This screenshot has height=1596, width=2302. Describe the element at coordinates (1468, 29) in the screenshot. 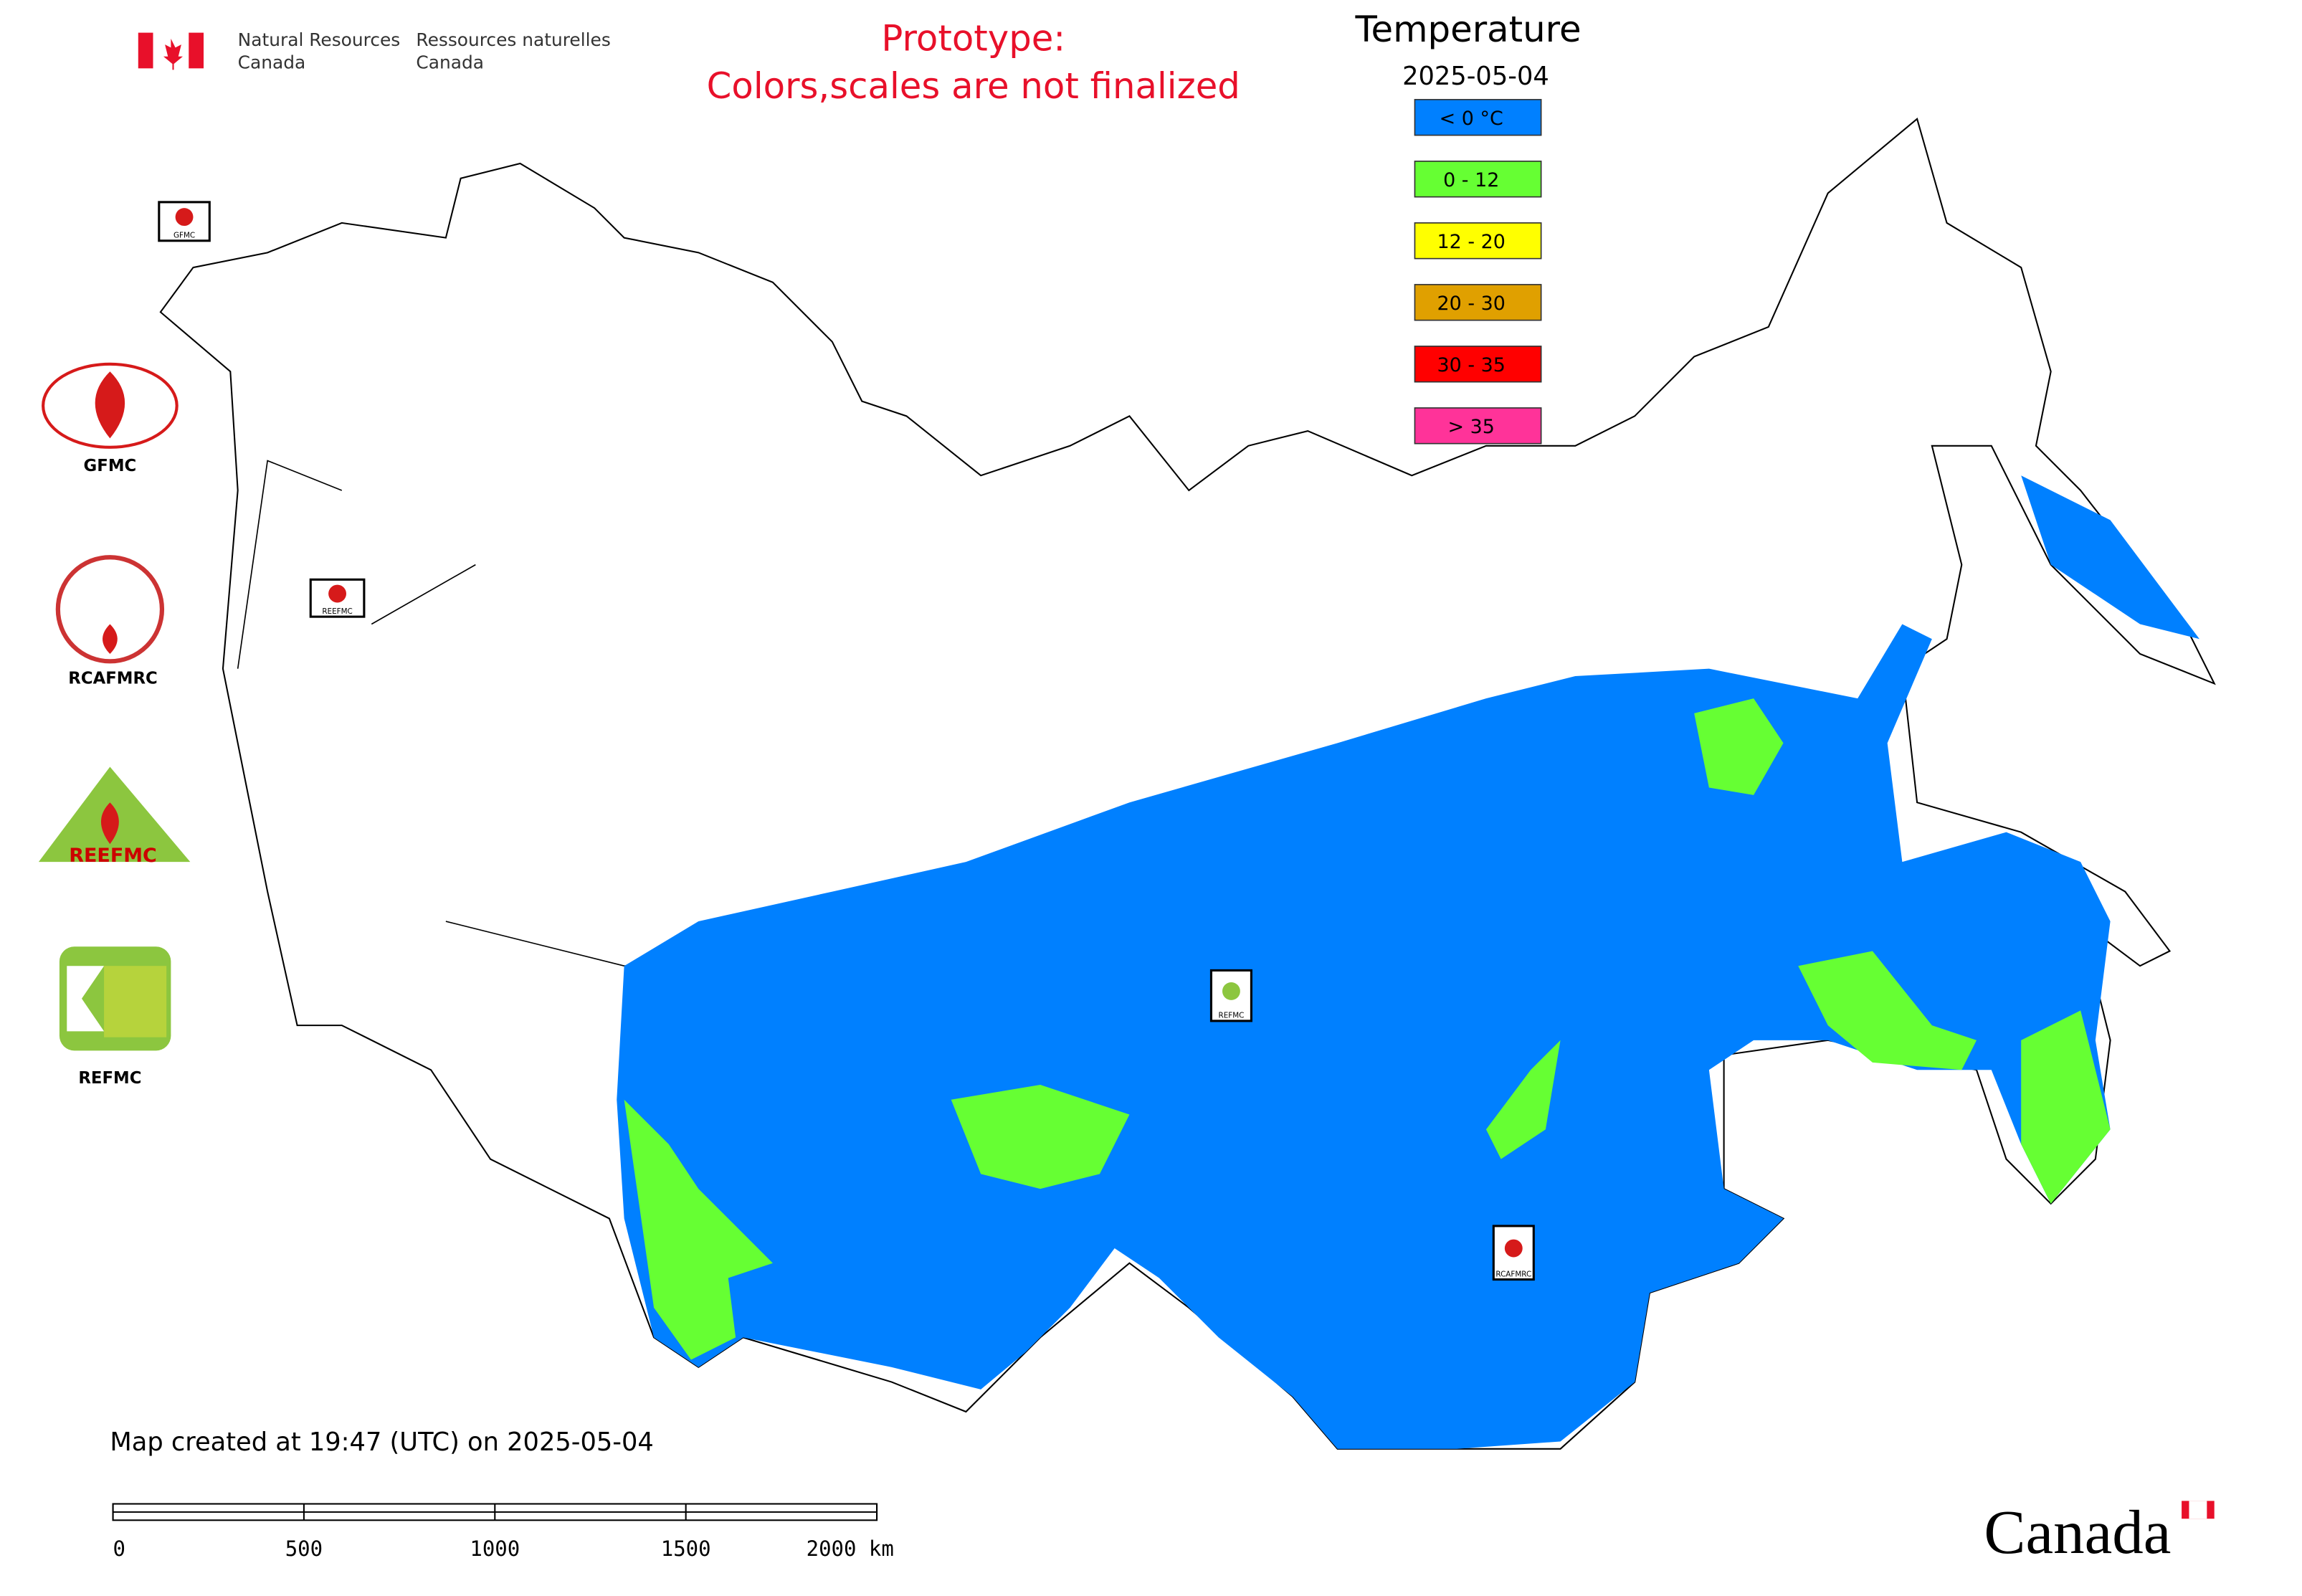

I see `legend-title: Temperature` at that location.